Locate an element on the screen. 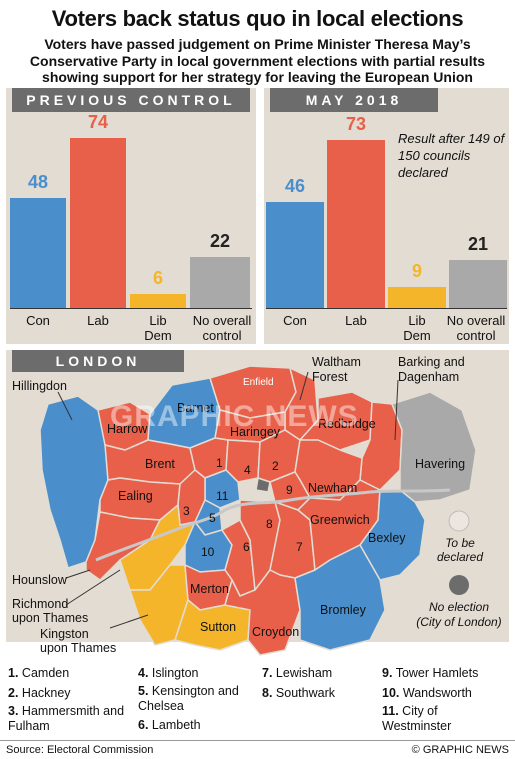 This screenshot has width=515, height=759. key-4: 4. Islington is located at coordinates (168, 673).